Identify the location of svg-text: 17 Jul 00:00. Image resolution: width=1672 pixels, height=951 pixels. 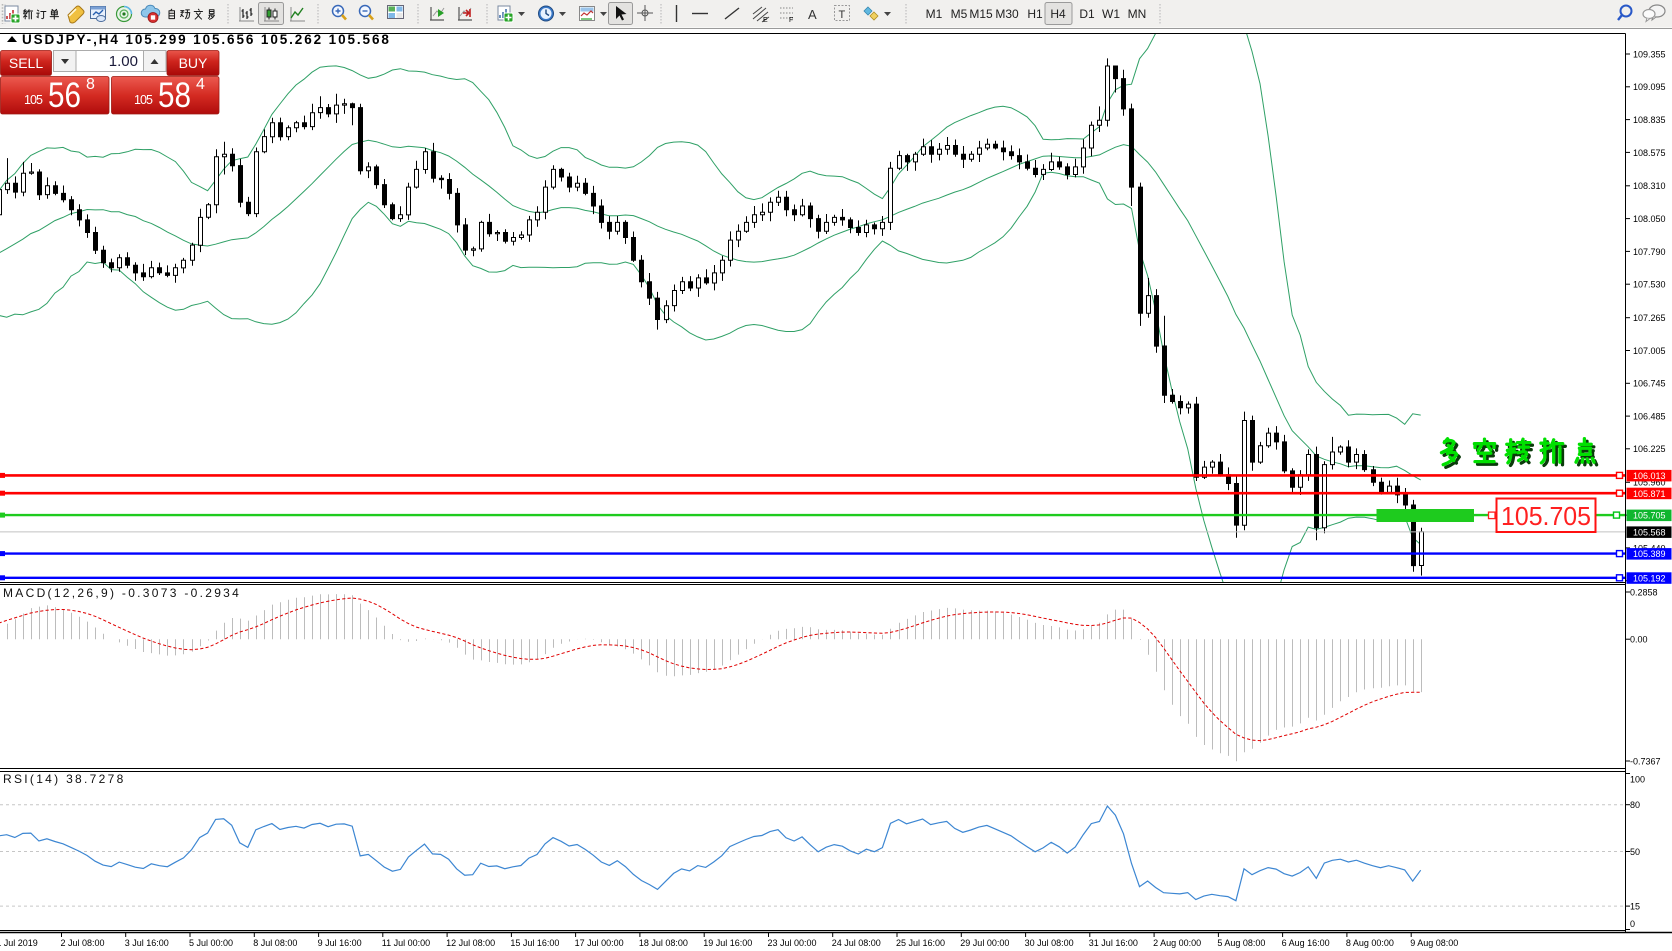
(599, 943).